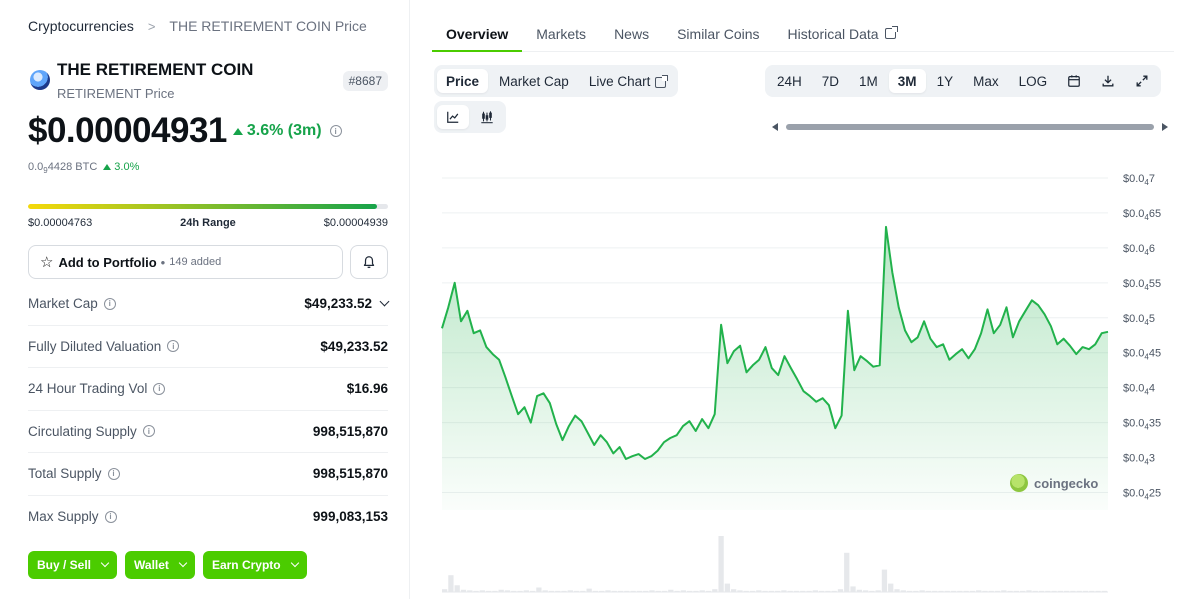 This screenshot has width=1200, height=599. What do you see at coordinates (185, 262) in the screenshot?
I see `add-to-portfolio-button: ☆ Add to Portfolio • 149 added` at bounding box center [185, 262].